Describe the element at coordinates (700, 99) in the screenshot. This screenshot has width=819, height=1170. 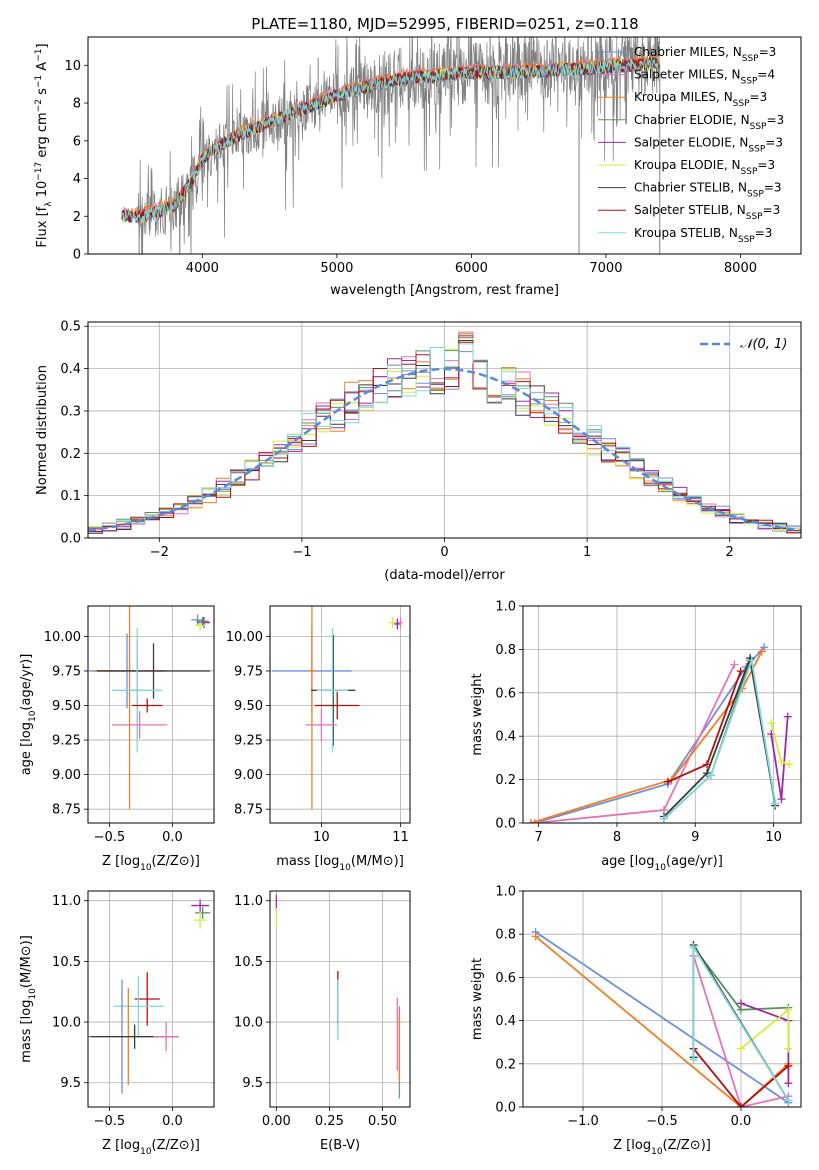
I see `legend-label: Kroupa MILES, NSSP=3` at that location.